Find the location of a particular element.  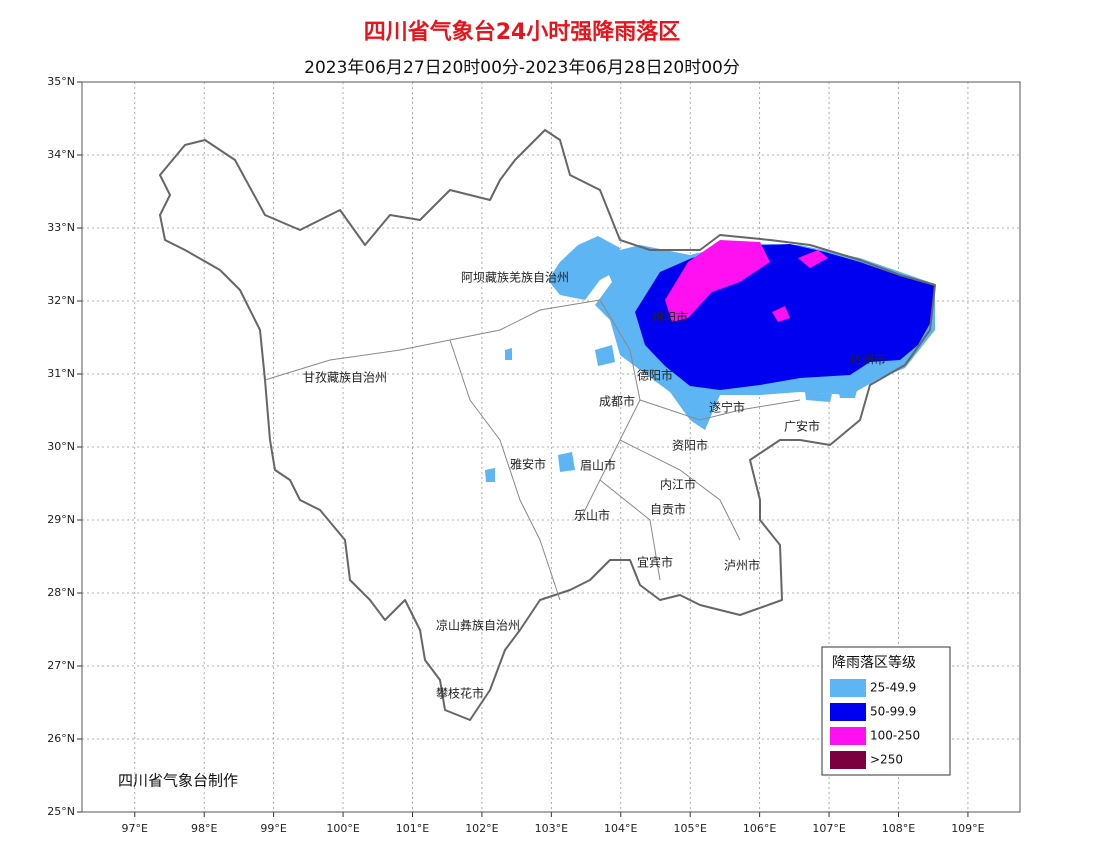

place-label: 泸州市 is located at coordinates (742, 565).